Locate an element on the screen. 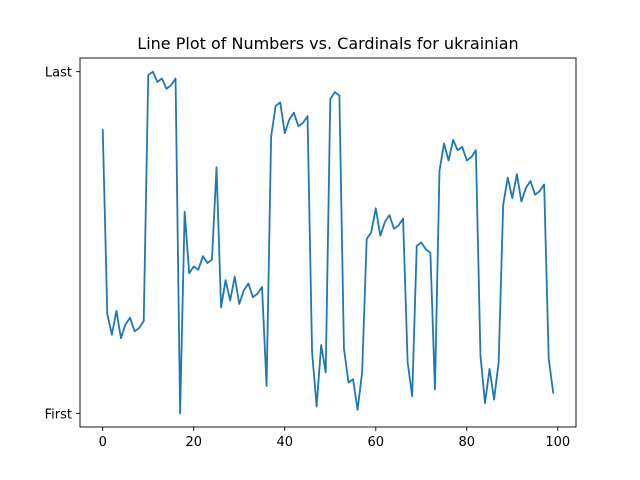 This screenshot has height=480, width=640. x-tick-label: 40 is located at coordinates (284, 442).